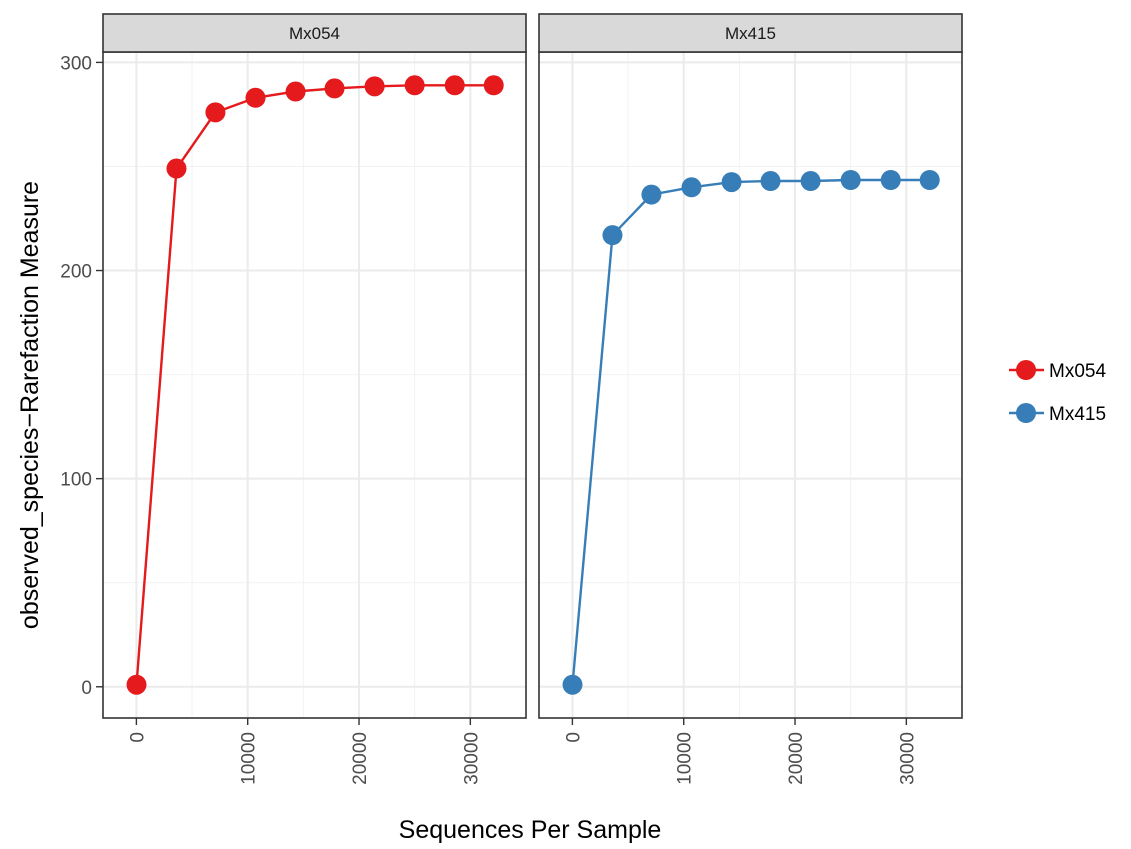  I want to click on facet-strip-label: Mx054, so click(314, 33).